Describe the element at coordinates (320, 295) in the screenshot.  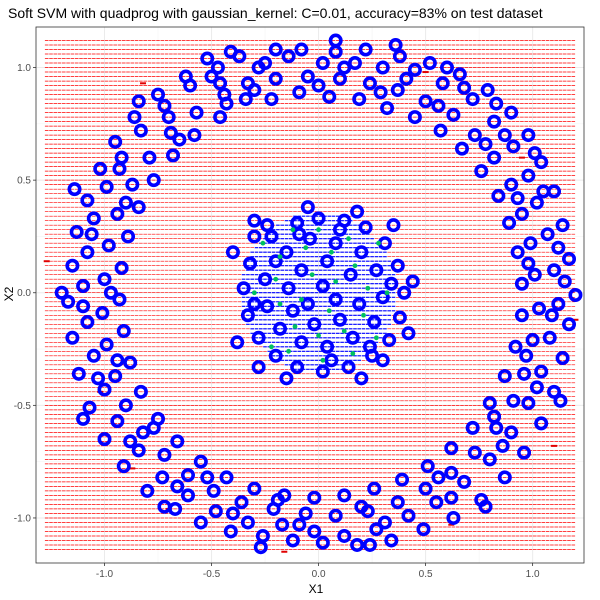
I see `inner-support-vectors` at that location.